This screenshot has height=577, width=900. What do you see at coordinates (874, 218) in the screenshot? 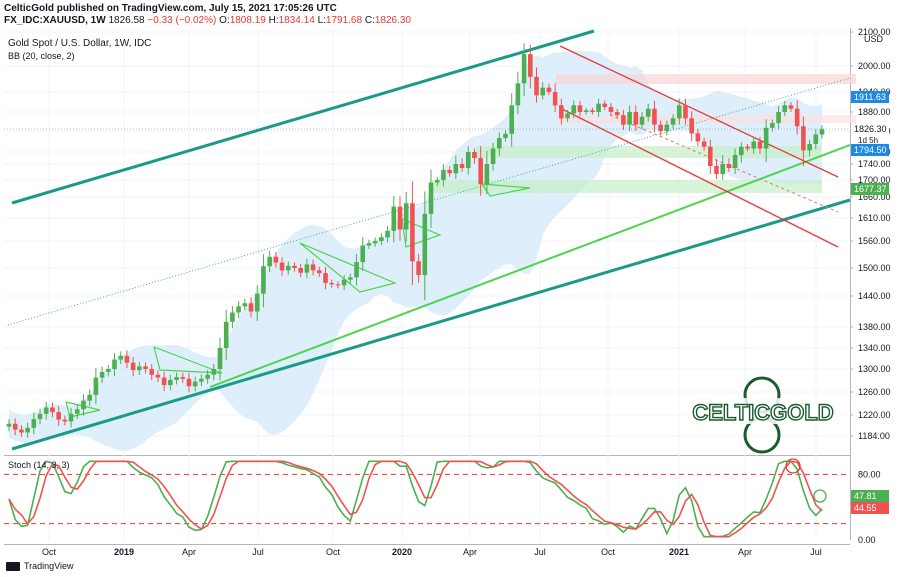
I see `y-tick-label: 1610.00` at bounding box center [874, 218].